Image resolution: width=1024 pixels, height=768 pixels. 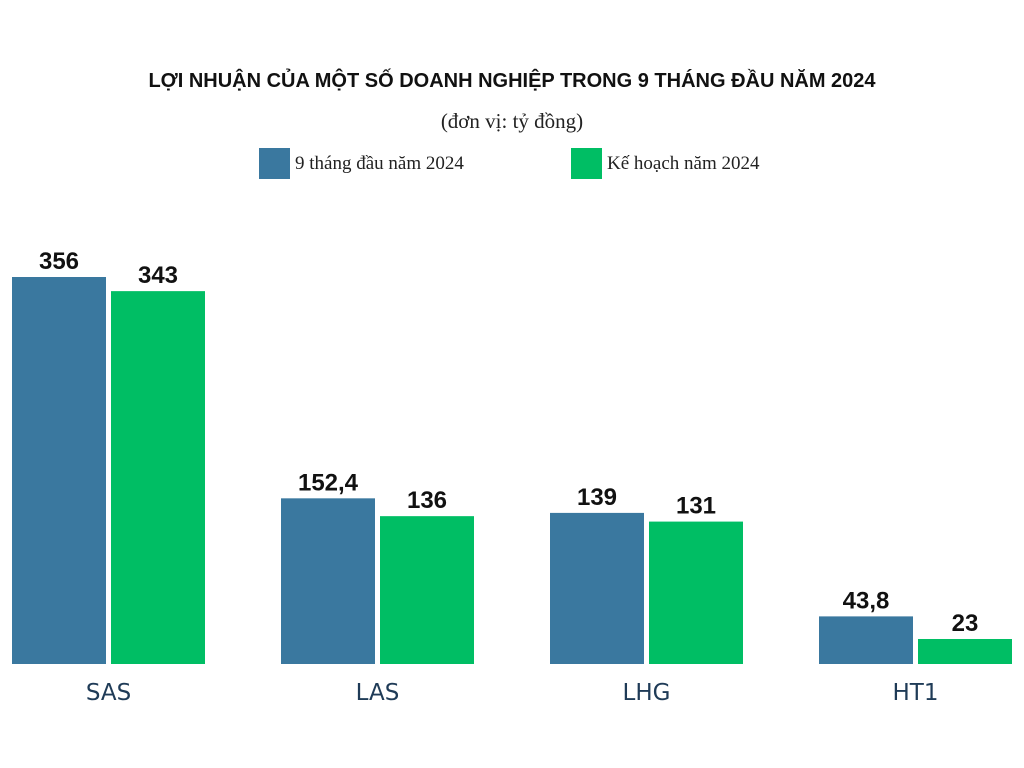 What do you see at coordinates (512, 121) in the screenshot?
I see `chart-subtitle: (đơn vị: tỷ đồng)` at bounding box center [512, 121].